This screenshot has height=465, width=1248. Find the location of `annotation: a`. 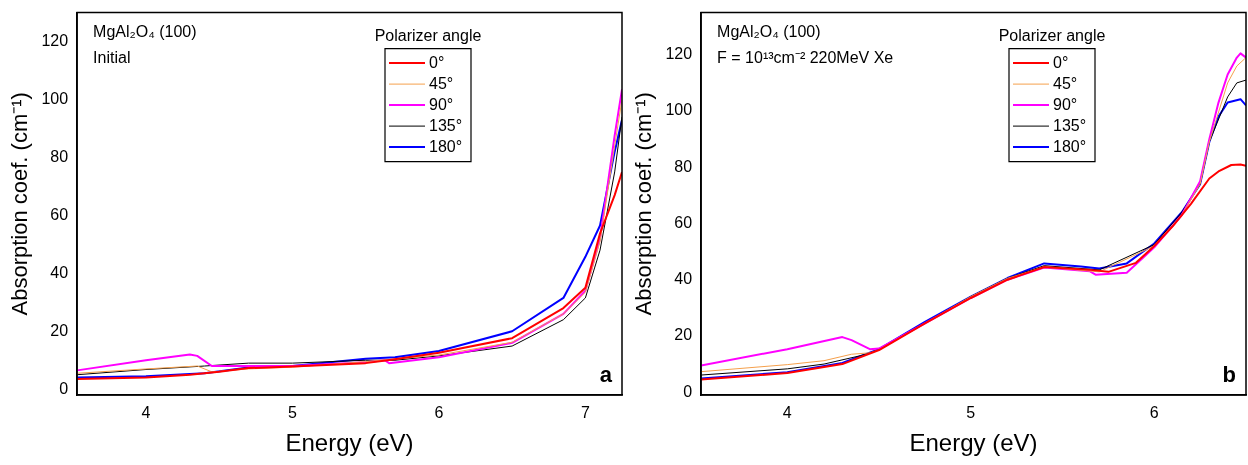

annotation: a is located at coordinates (606, 375).